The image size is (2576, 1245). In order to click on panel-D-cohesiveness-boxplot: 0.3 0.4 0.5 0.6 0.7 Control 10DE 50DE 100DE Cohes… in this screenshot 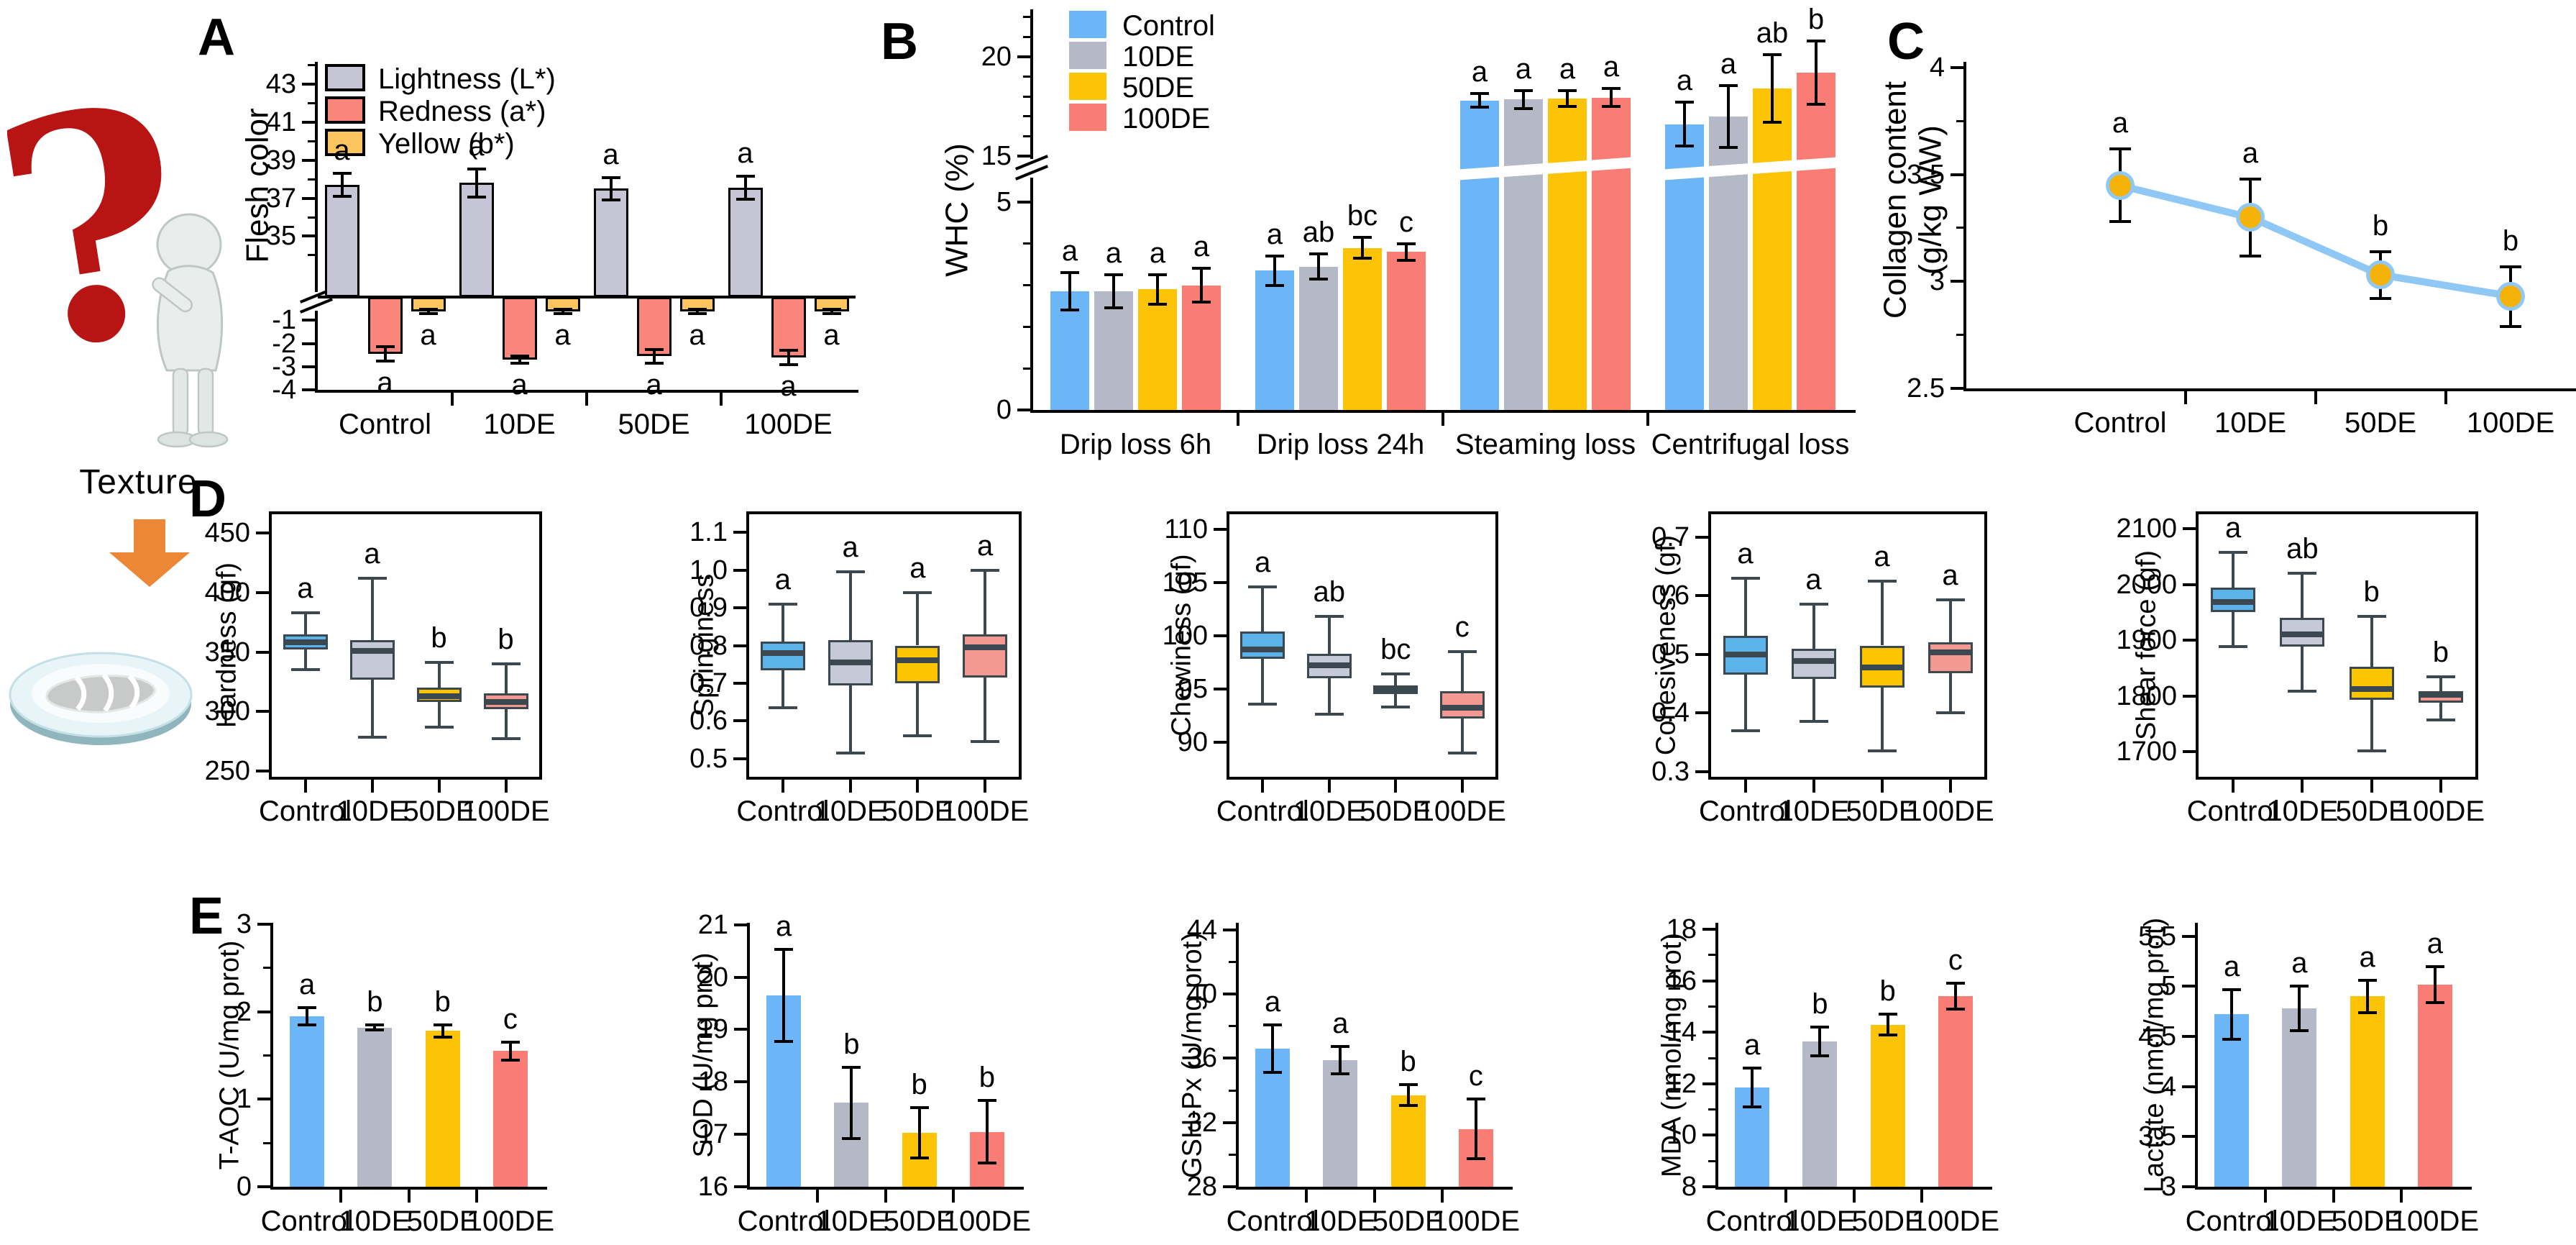, I will do `click(1822, 668)`.